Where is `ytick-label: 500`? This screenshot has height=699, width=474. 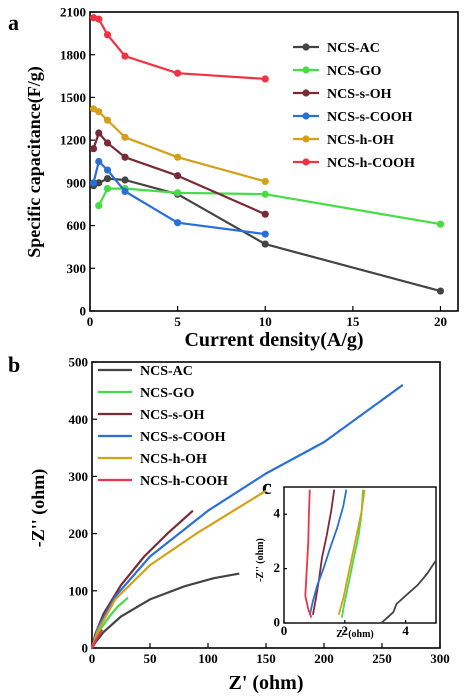 ytick-label: 500 is located at coordinates (79, 362).